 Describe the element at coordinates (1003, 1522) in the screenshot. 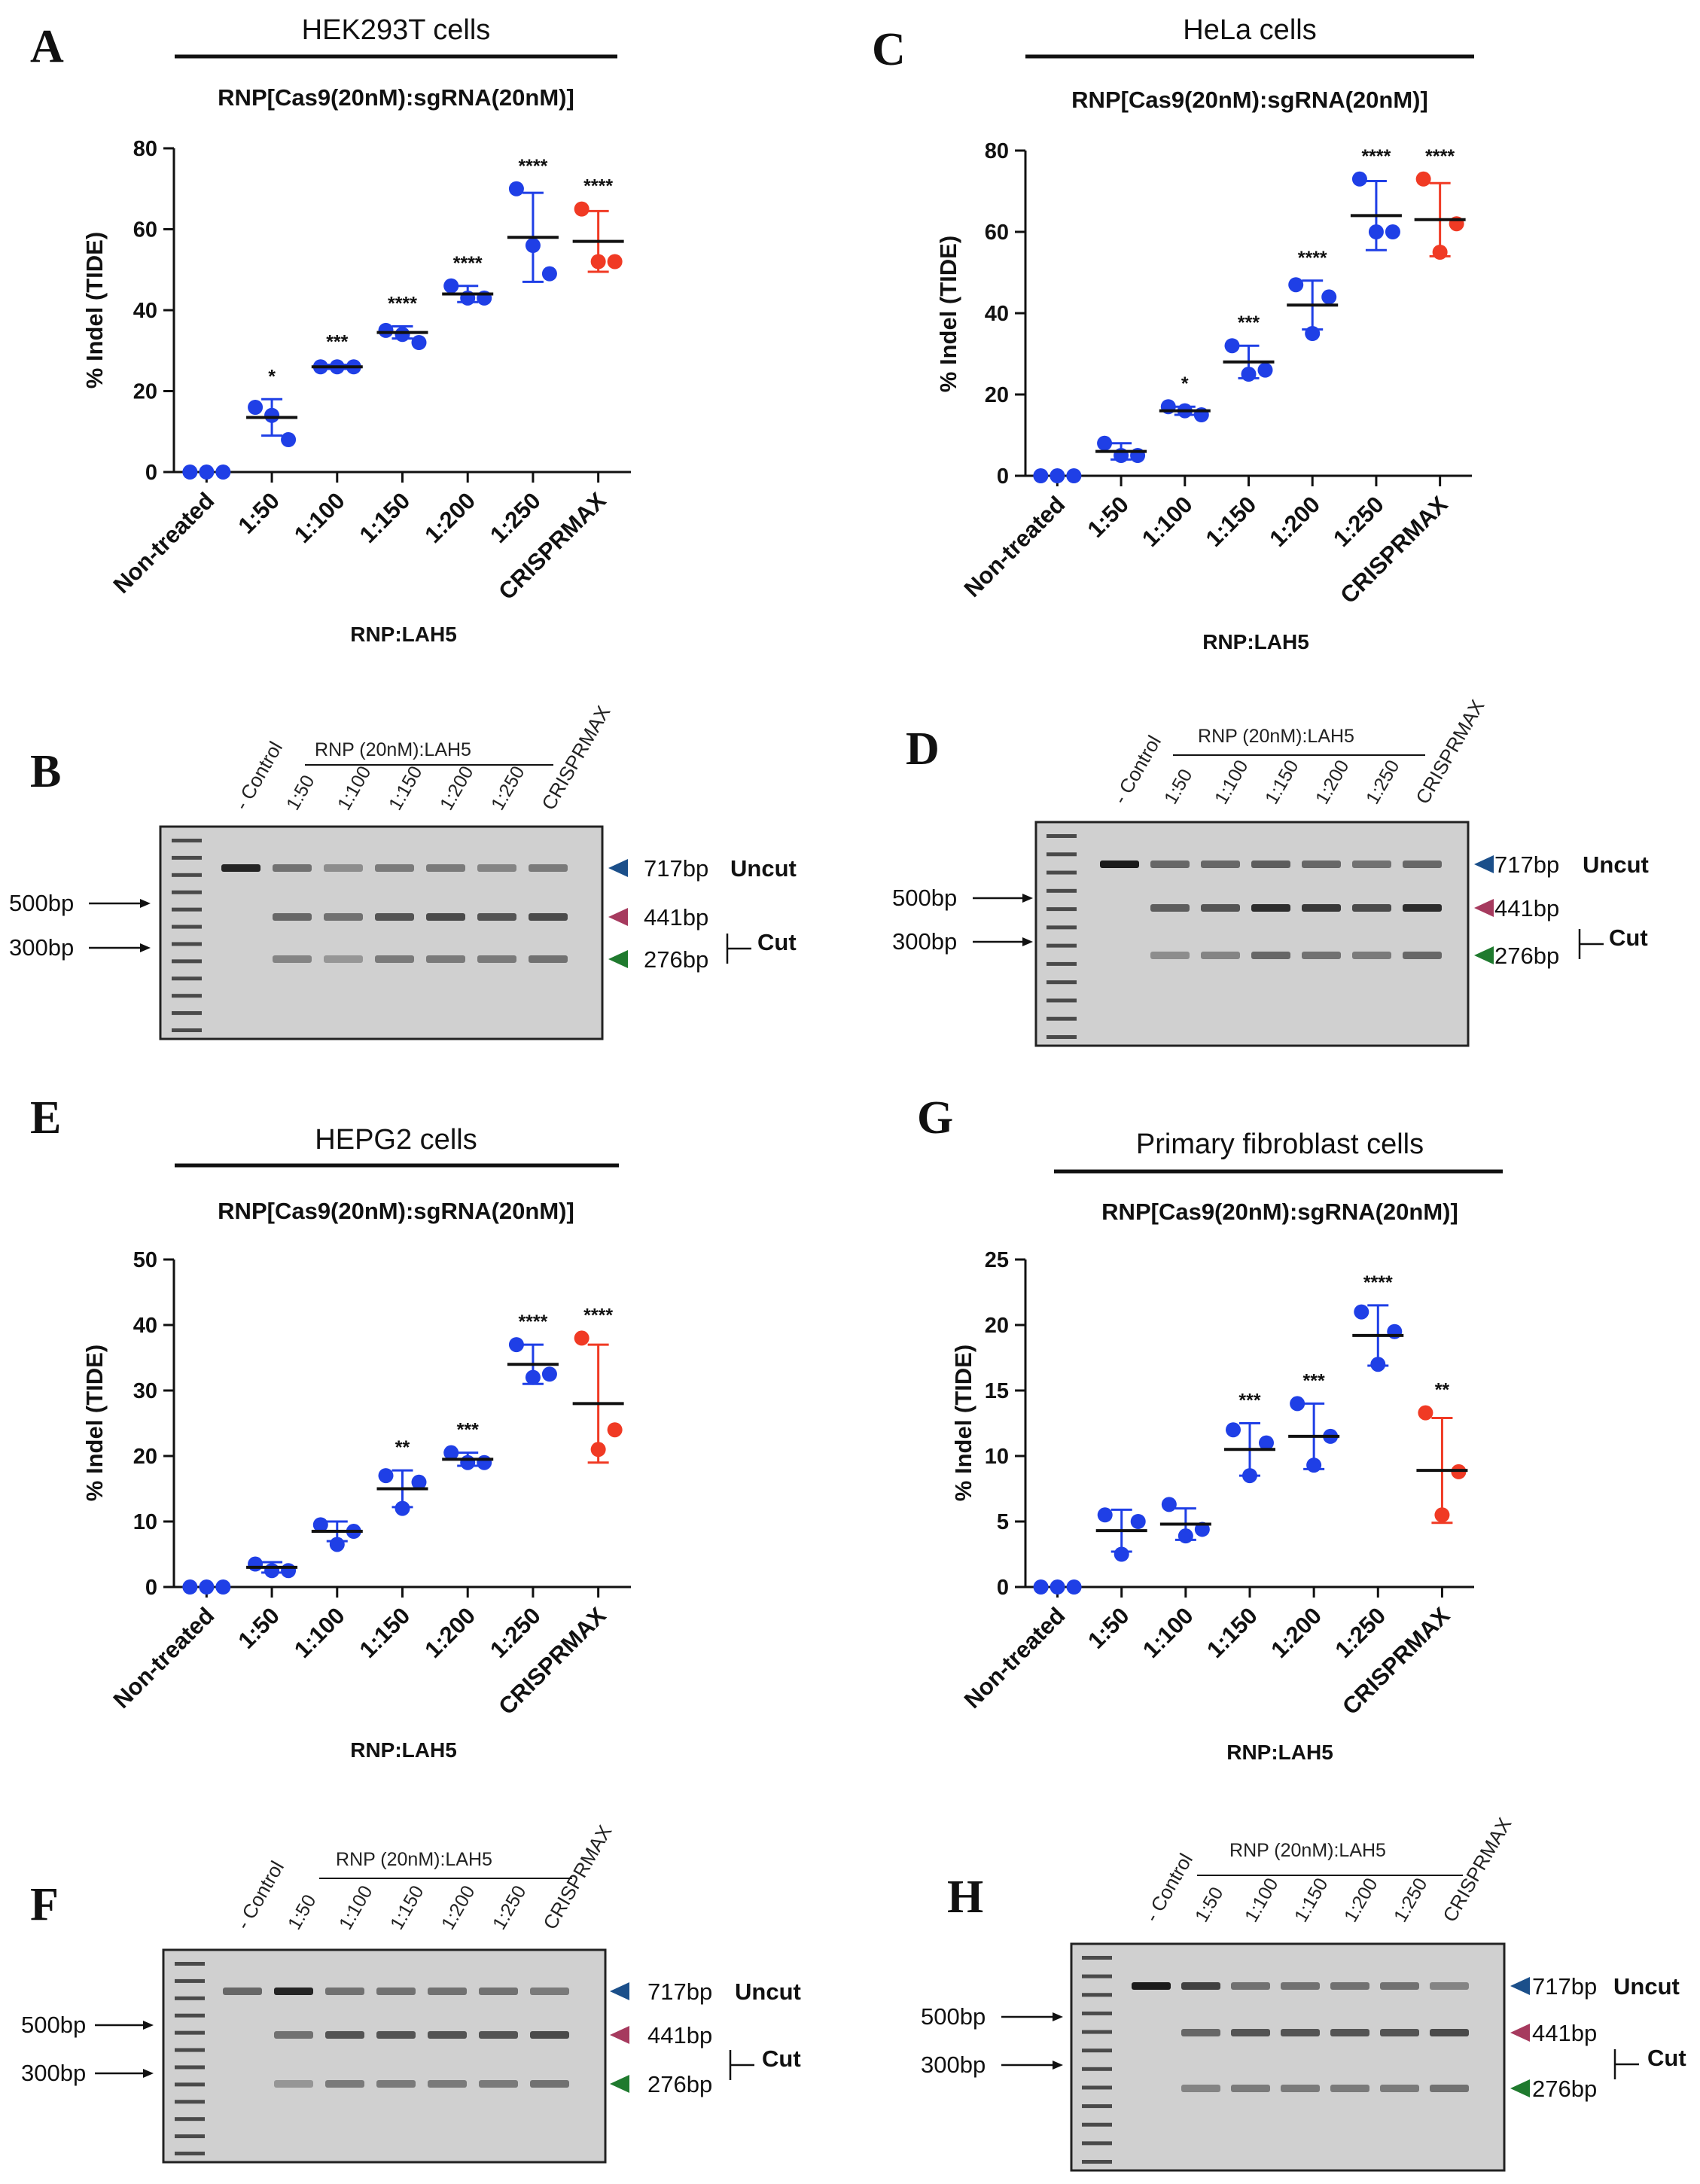

I see `y-tick-label: 5` at that location.